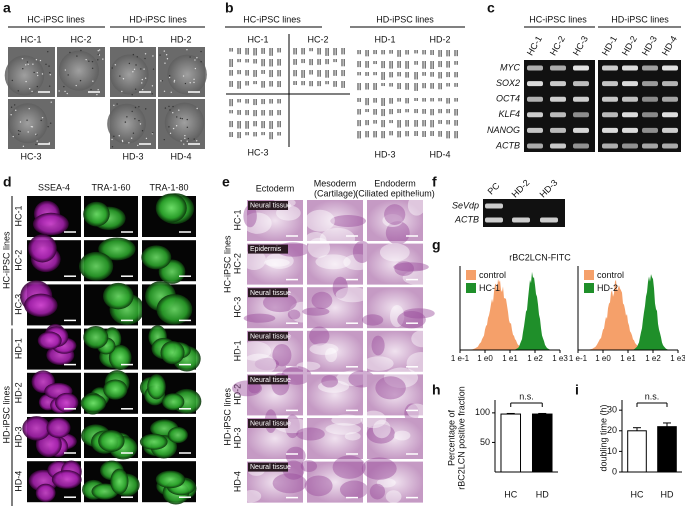 The image size is (685, 508). Describe the element at coordinates (489, 288) in the screenshot. I see `legend-label: HC-1` at that location.